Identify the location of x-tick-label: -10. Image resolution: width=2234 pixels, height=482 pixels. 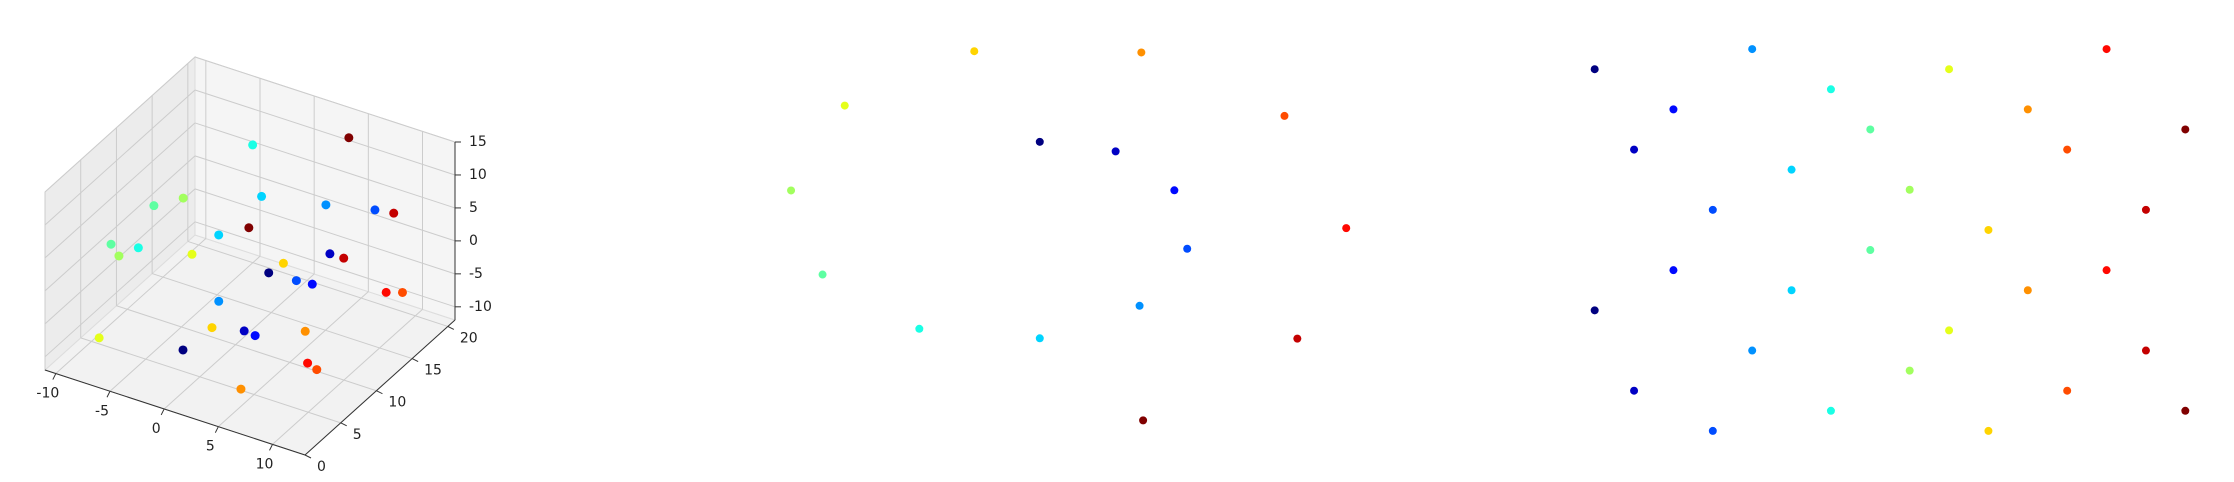
(47, 394).